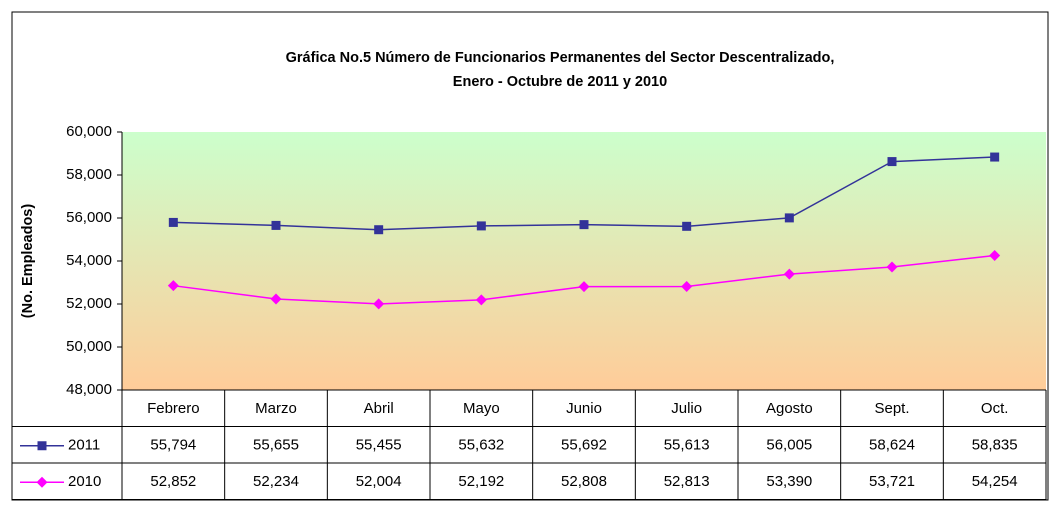 The height and width of the screenshot is (512, 1058). I want to click on y-tick-label: 50,000, so click(89, 346).